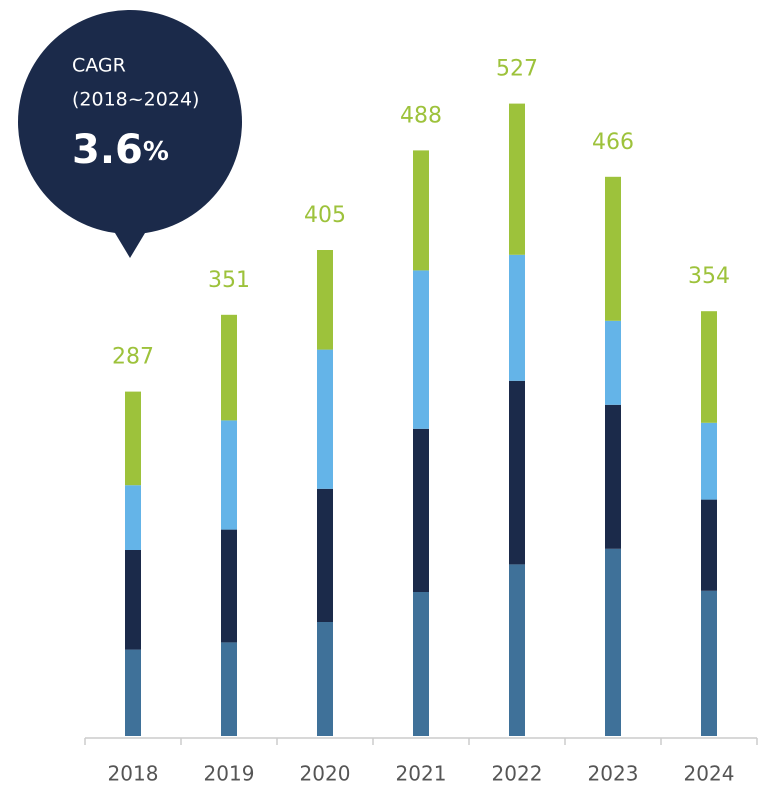  What do you see at coordinates (229, 280) in the screenshot?
I see `total-label: 351` at bounding box center [229, 280].